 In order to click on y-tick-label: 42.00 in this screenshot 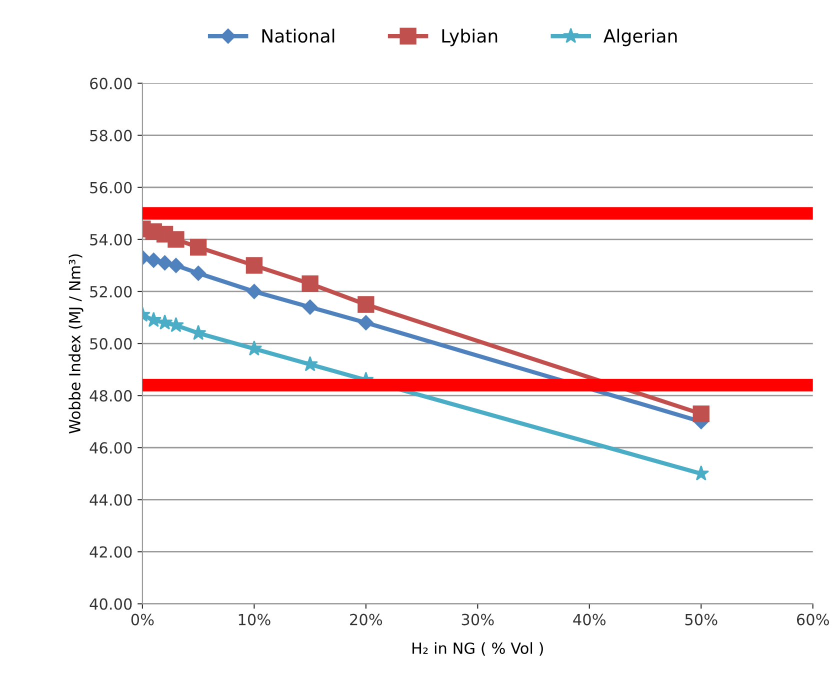, I will do `click(111, 552)`.